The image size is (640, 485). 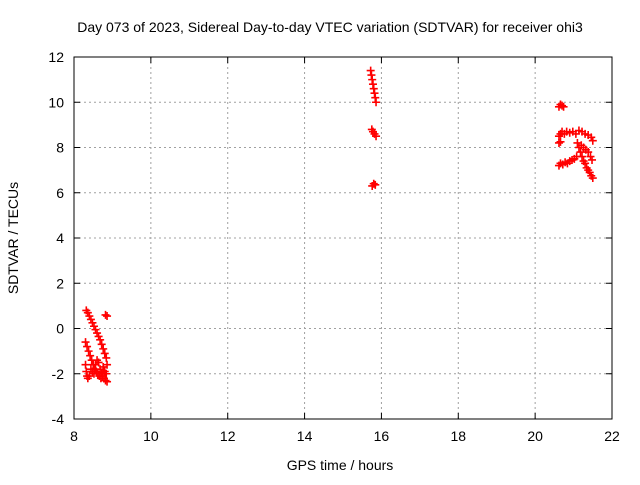 I want to click on x-tick-label: 20, so click(x=535, y=436).